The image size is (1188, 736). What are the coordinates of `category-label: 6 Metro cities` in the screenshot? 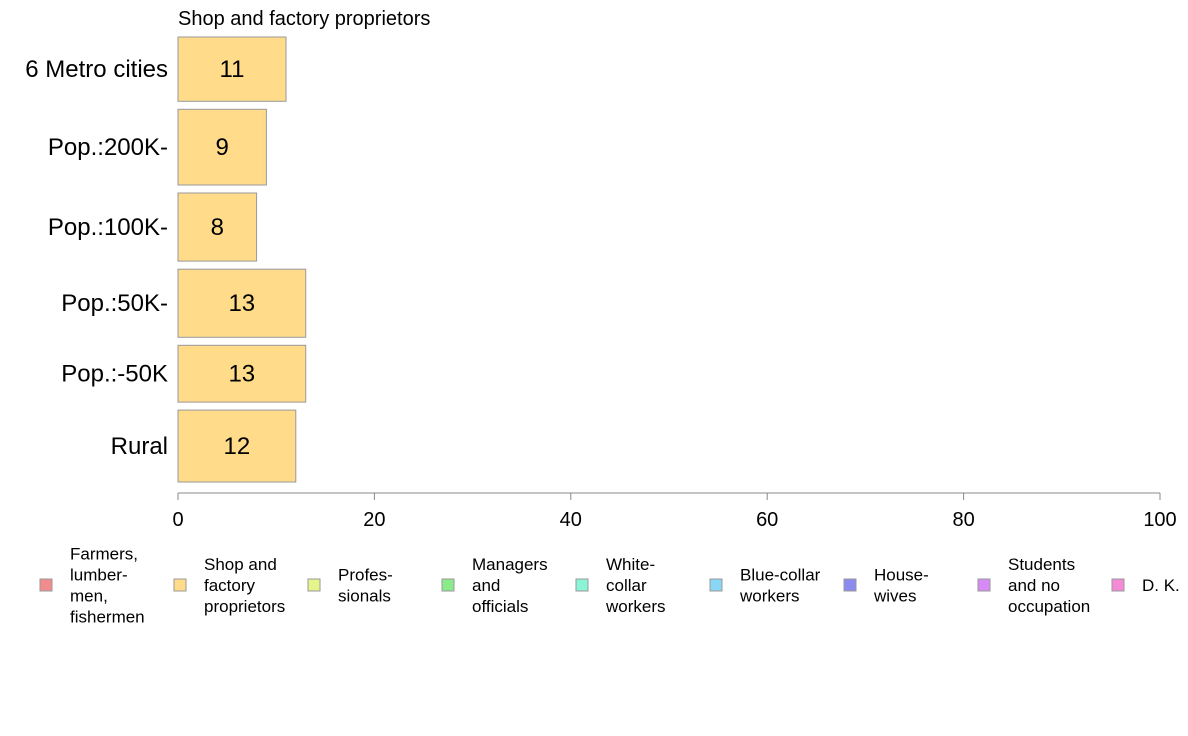 It's located at (96, 69).